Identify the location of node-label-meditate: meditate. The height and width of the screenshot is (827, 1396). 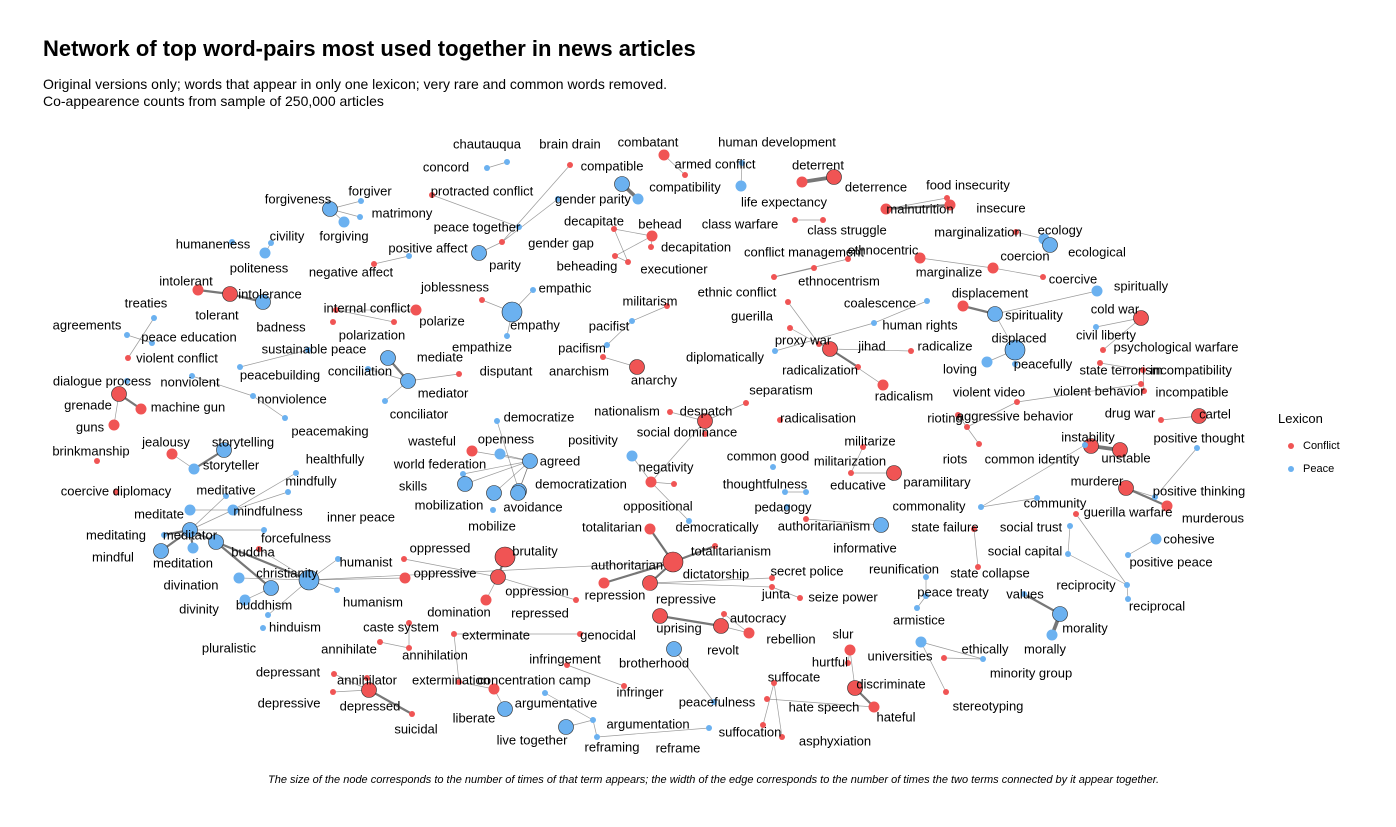
(159, 514).